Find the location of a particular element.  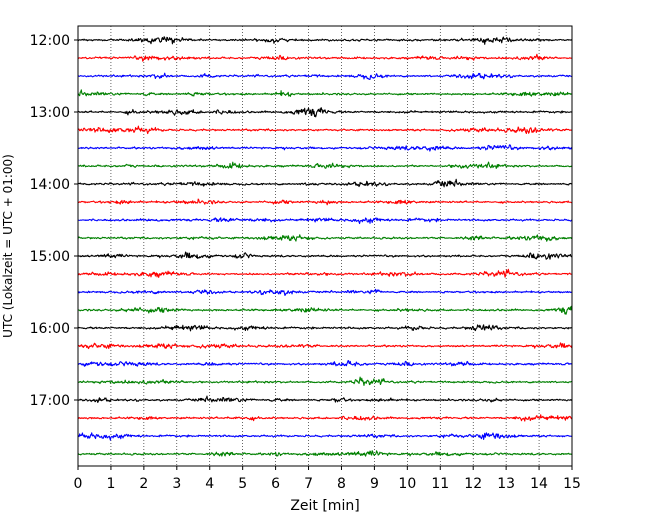

x-tick-label: 13 is located at coordinates (506, 484).